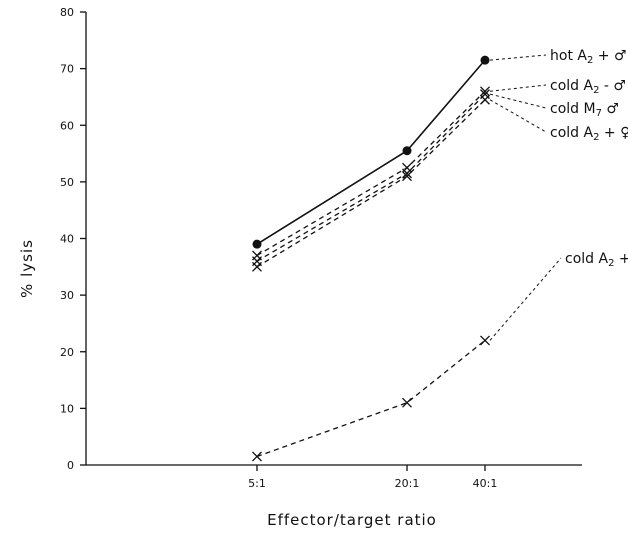 The image size is (628, 542). Describe the element at coordinates (67, 69) in the screenshot. I see `y-tick-label: 70` at that location.